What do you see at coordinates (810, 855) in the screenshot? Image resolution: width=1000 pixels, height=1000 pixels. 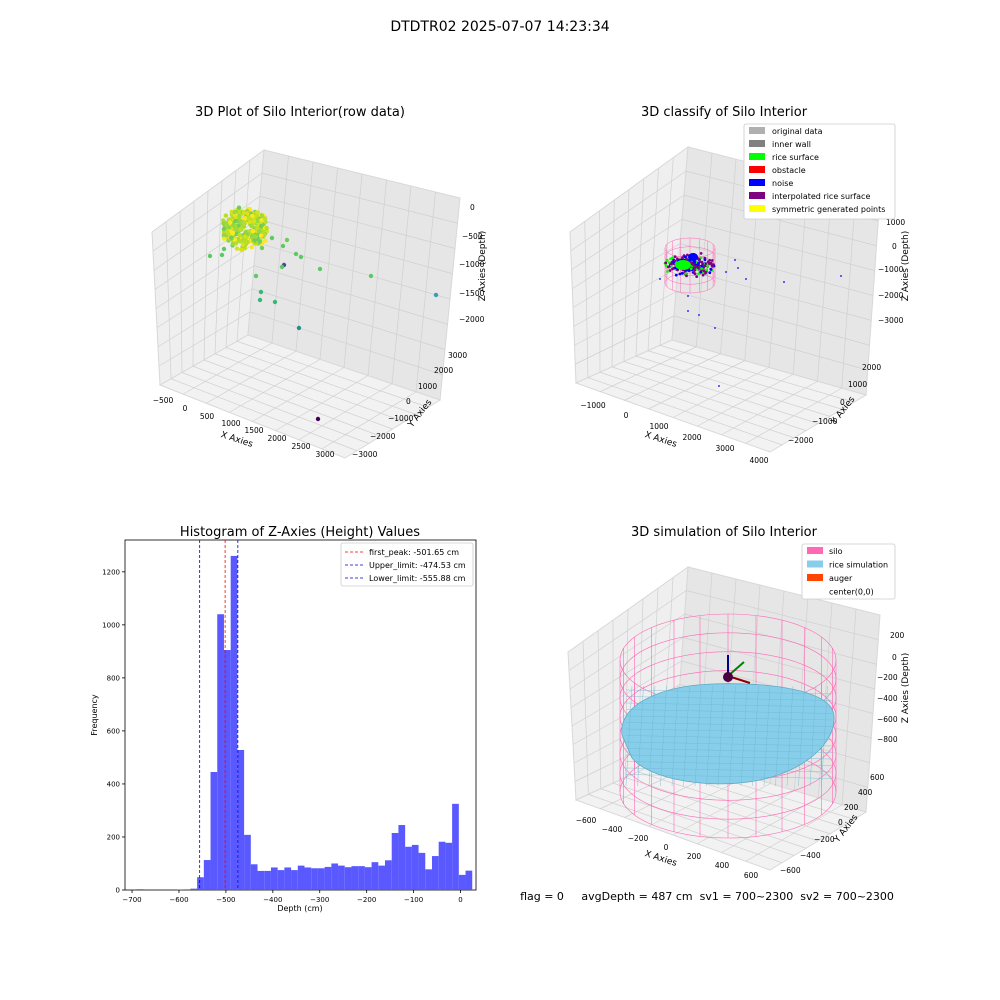 I see `sim-y-tick: −400` at bounding box center [810, 855].